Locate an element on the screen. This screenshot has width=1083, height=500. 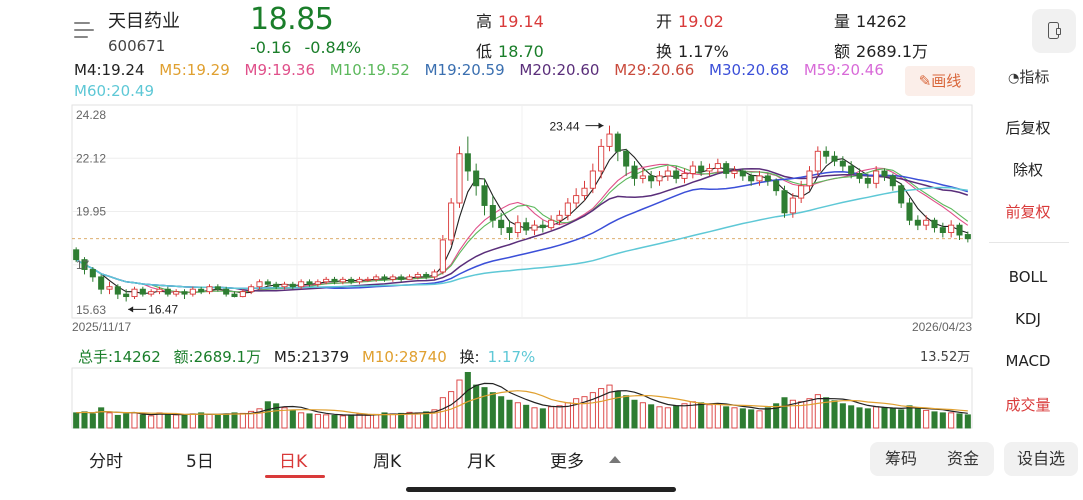
tab-more: 更多 is located at coordinates (567, 462).